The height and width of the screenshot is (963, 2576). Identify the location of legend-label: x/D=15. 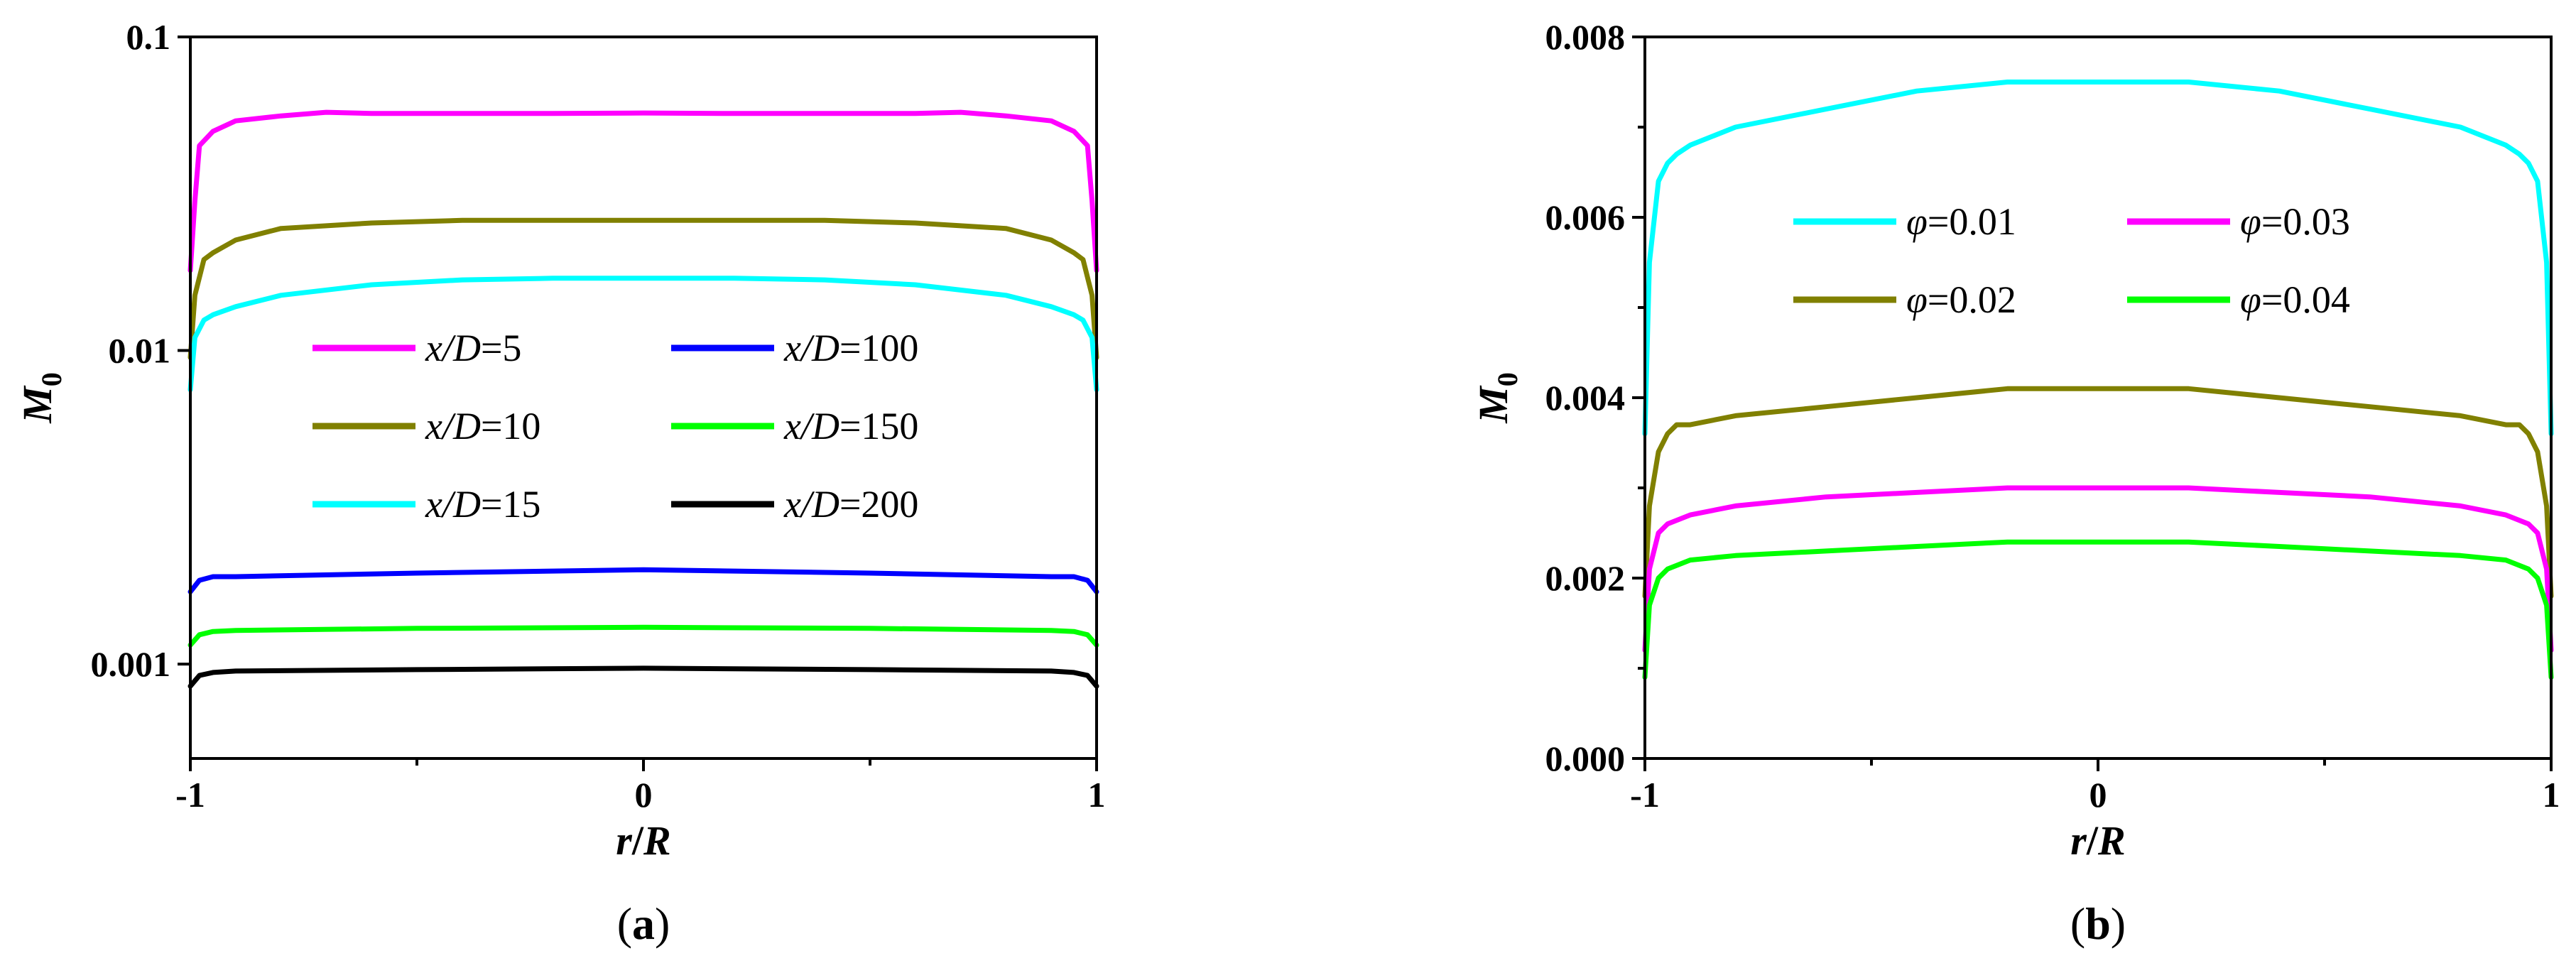
(482, 504).